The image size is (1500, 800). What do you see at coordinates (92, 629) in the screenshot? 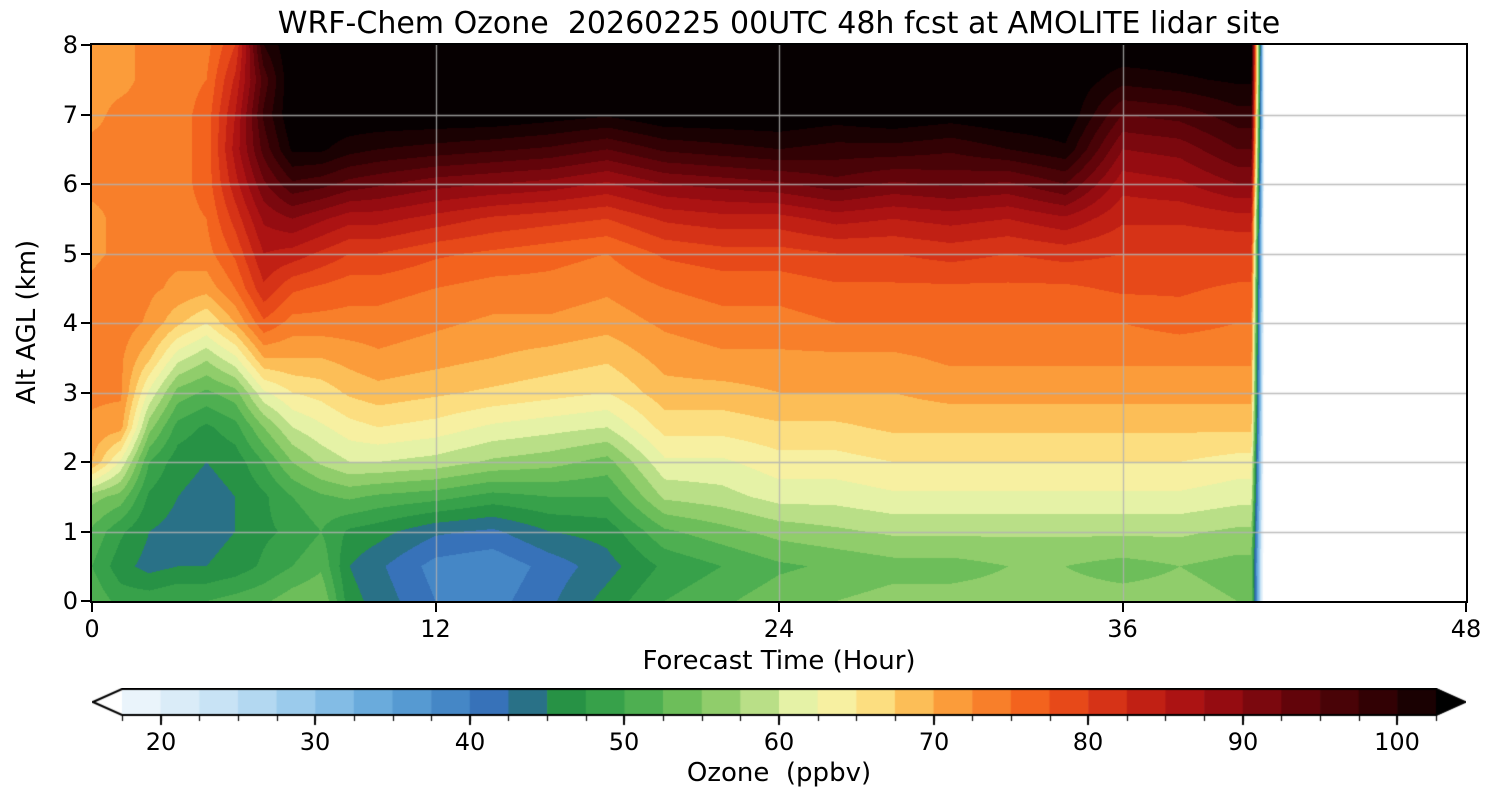
I see `x-tick-label: 0` at bounding box center [92, 629].